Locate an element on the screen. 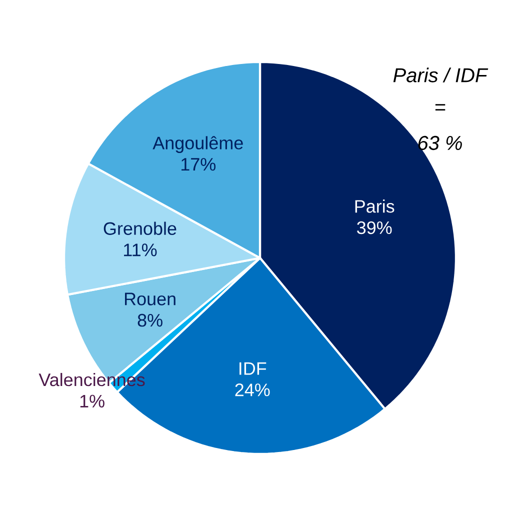 The image size is (520, 520). data-label: 39% is located at coordinates (374, 227).